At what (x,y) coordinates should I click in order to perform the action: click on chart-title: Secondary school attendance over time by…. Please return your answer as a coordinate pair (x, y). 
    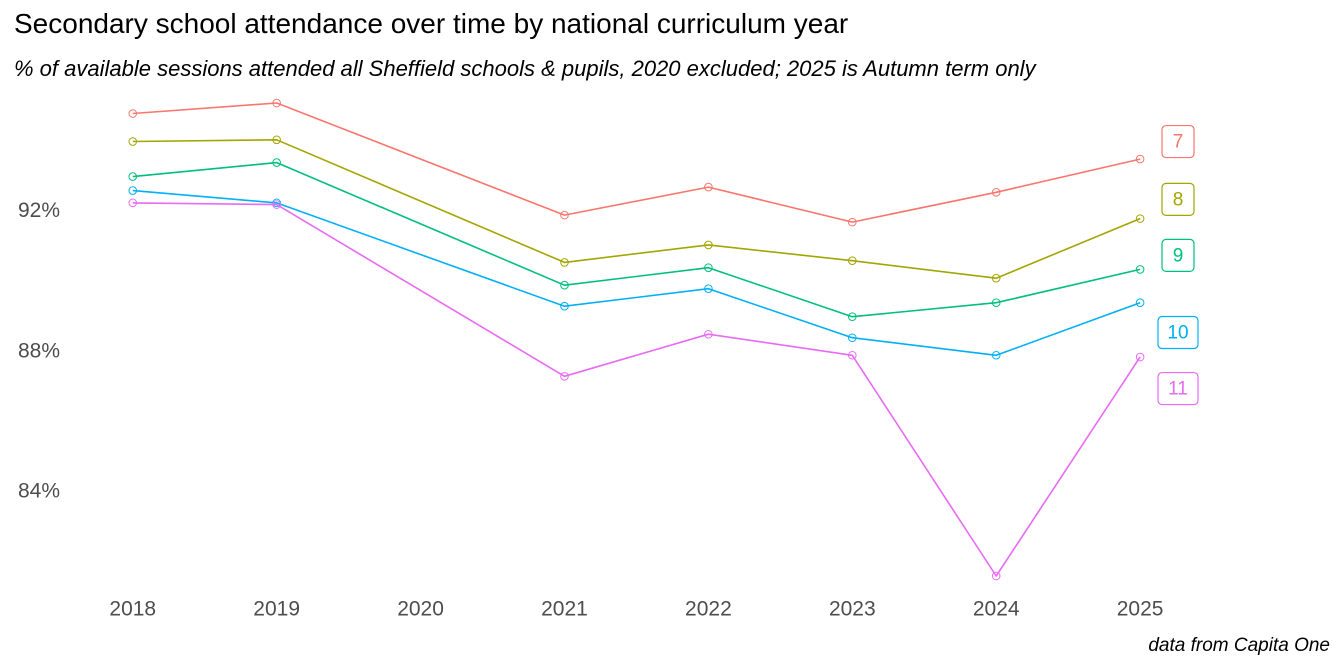
    Looking at the image, I should click on (431, 23).